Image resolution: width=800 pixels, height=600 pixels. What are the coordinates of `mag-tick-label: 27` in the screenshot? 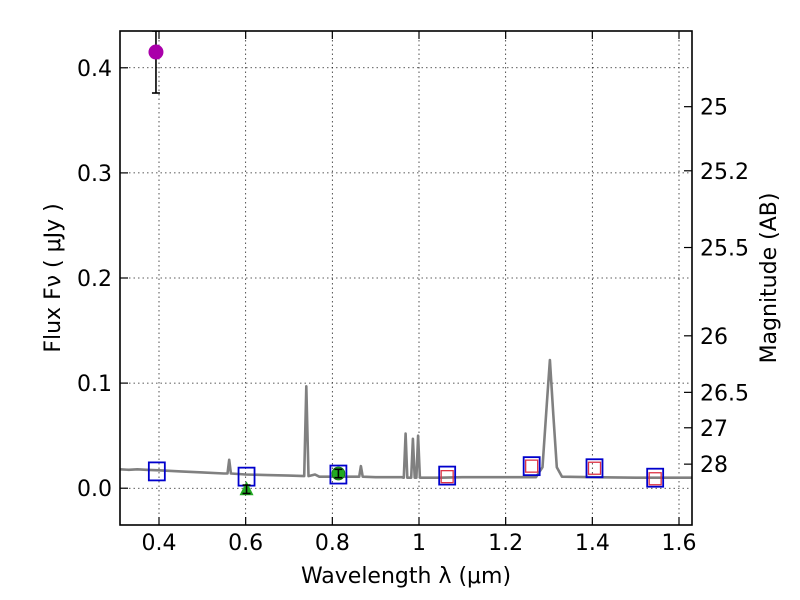 It's located at (714, 429).